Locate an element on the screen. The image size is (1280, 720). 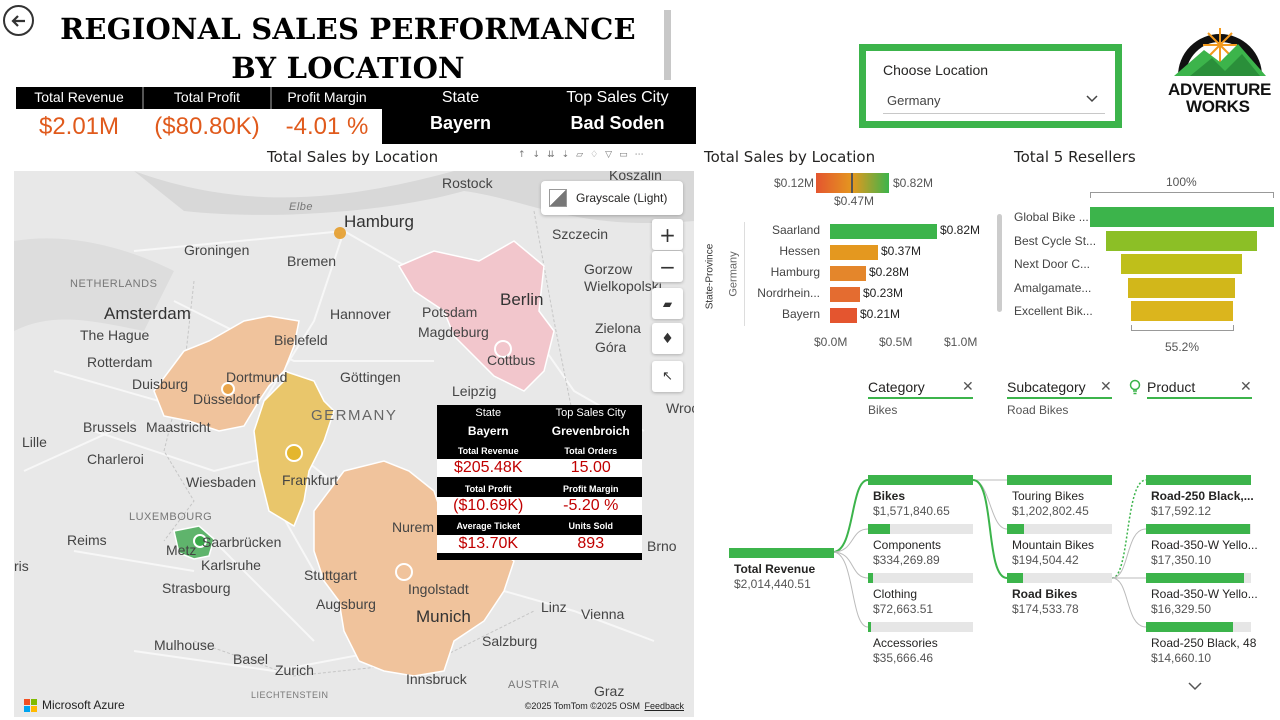
tooltip-value: $205.48K is located at coordinates (488, 468).